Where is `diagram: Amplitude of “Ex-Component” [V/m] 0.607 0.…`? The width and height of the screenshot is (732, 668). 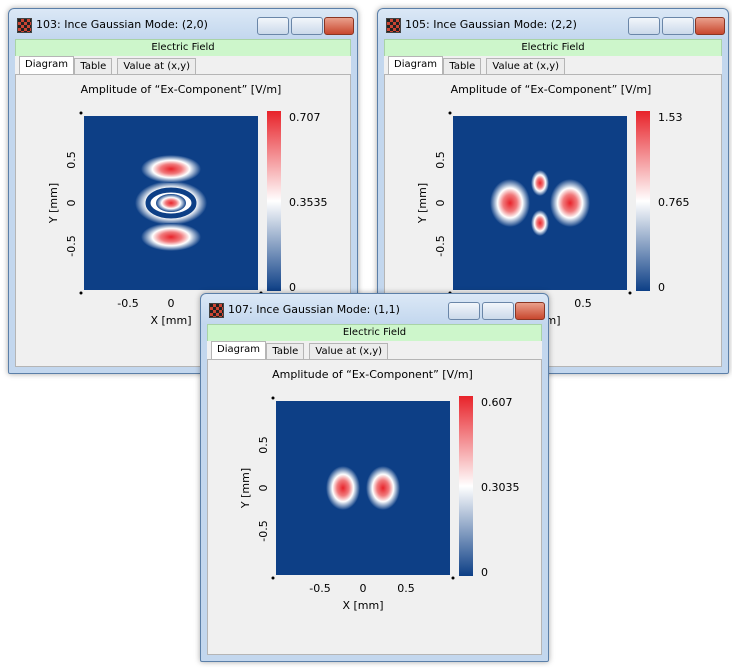
diagram: Amplitude of “Ex-Component” [V/m] 0.607 0.… is located at coordinates (379, 490).